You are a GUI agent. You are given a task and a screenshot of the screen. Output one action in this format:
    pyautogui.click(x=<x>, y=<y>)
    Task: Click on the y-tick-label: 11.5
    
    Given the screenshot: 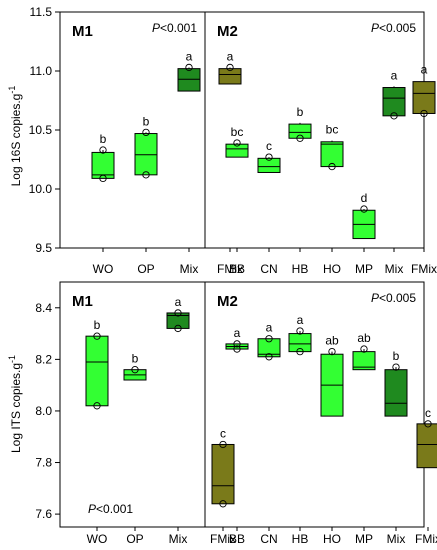 What is the action you would take?
    pyautogui.click(x=41, y=12)
    